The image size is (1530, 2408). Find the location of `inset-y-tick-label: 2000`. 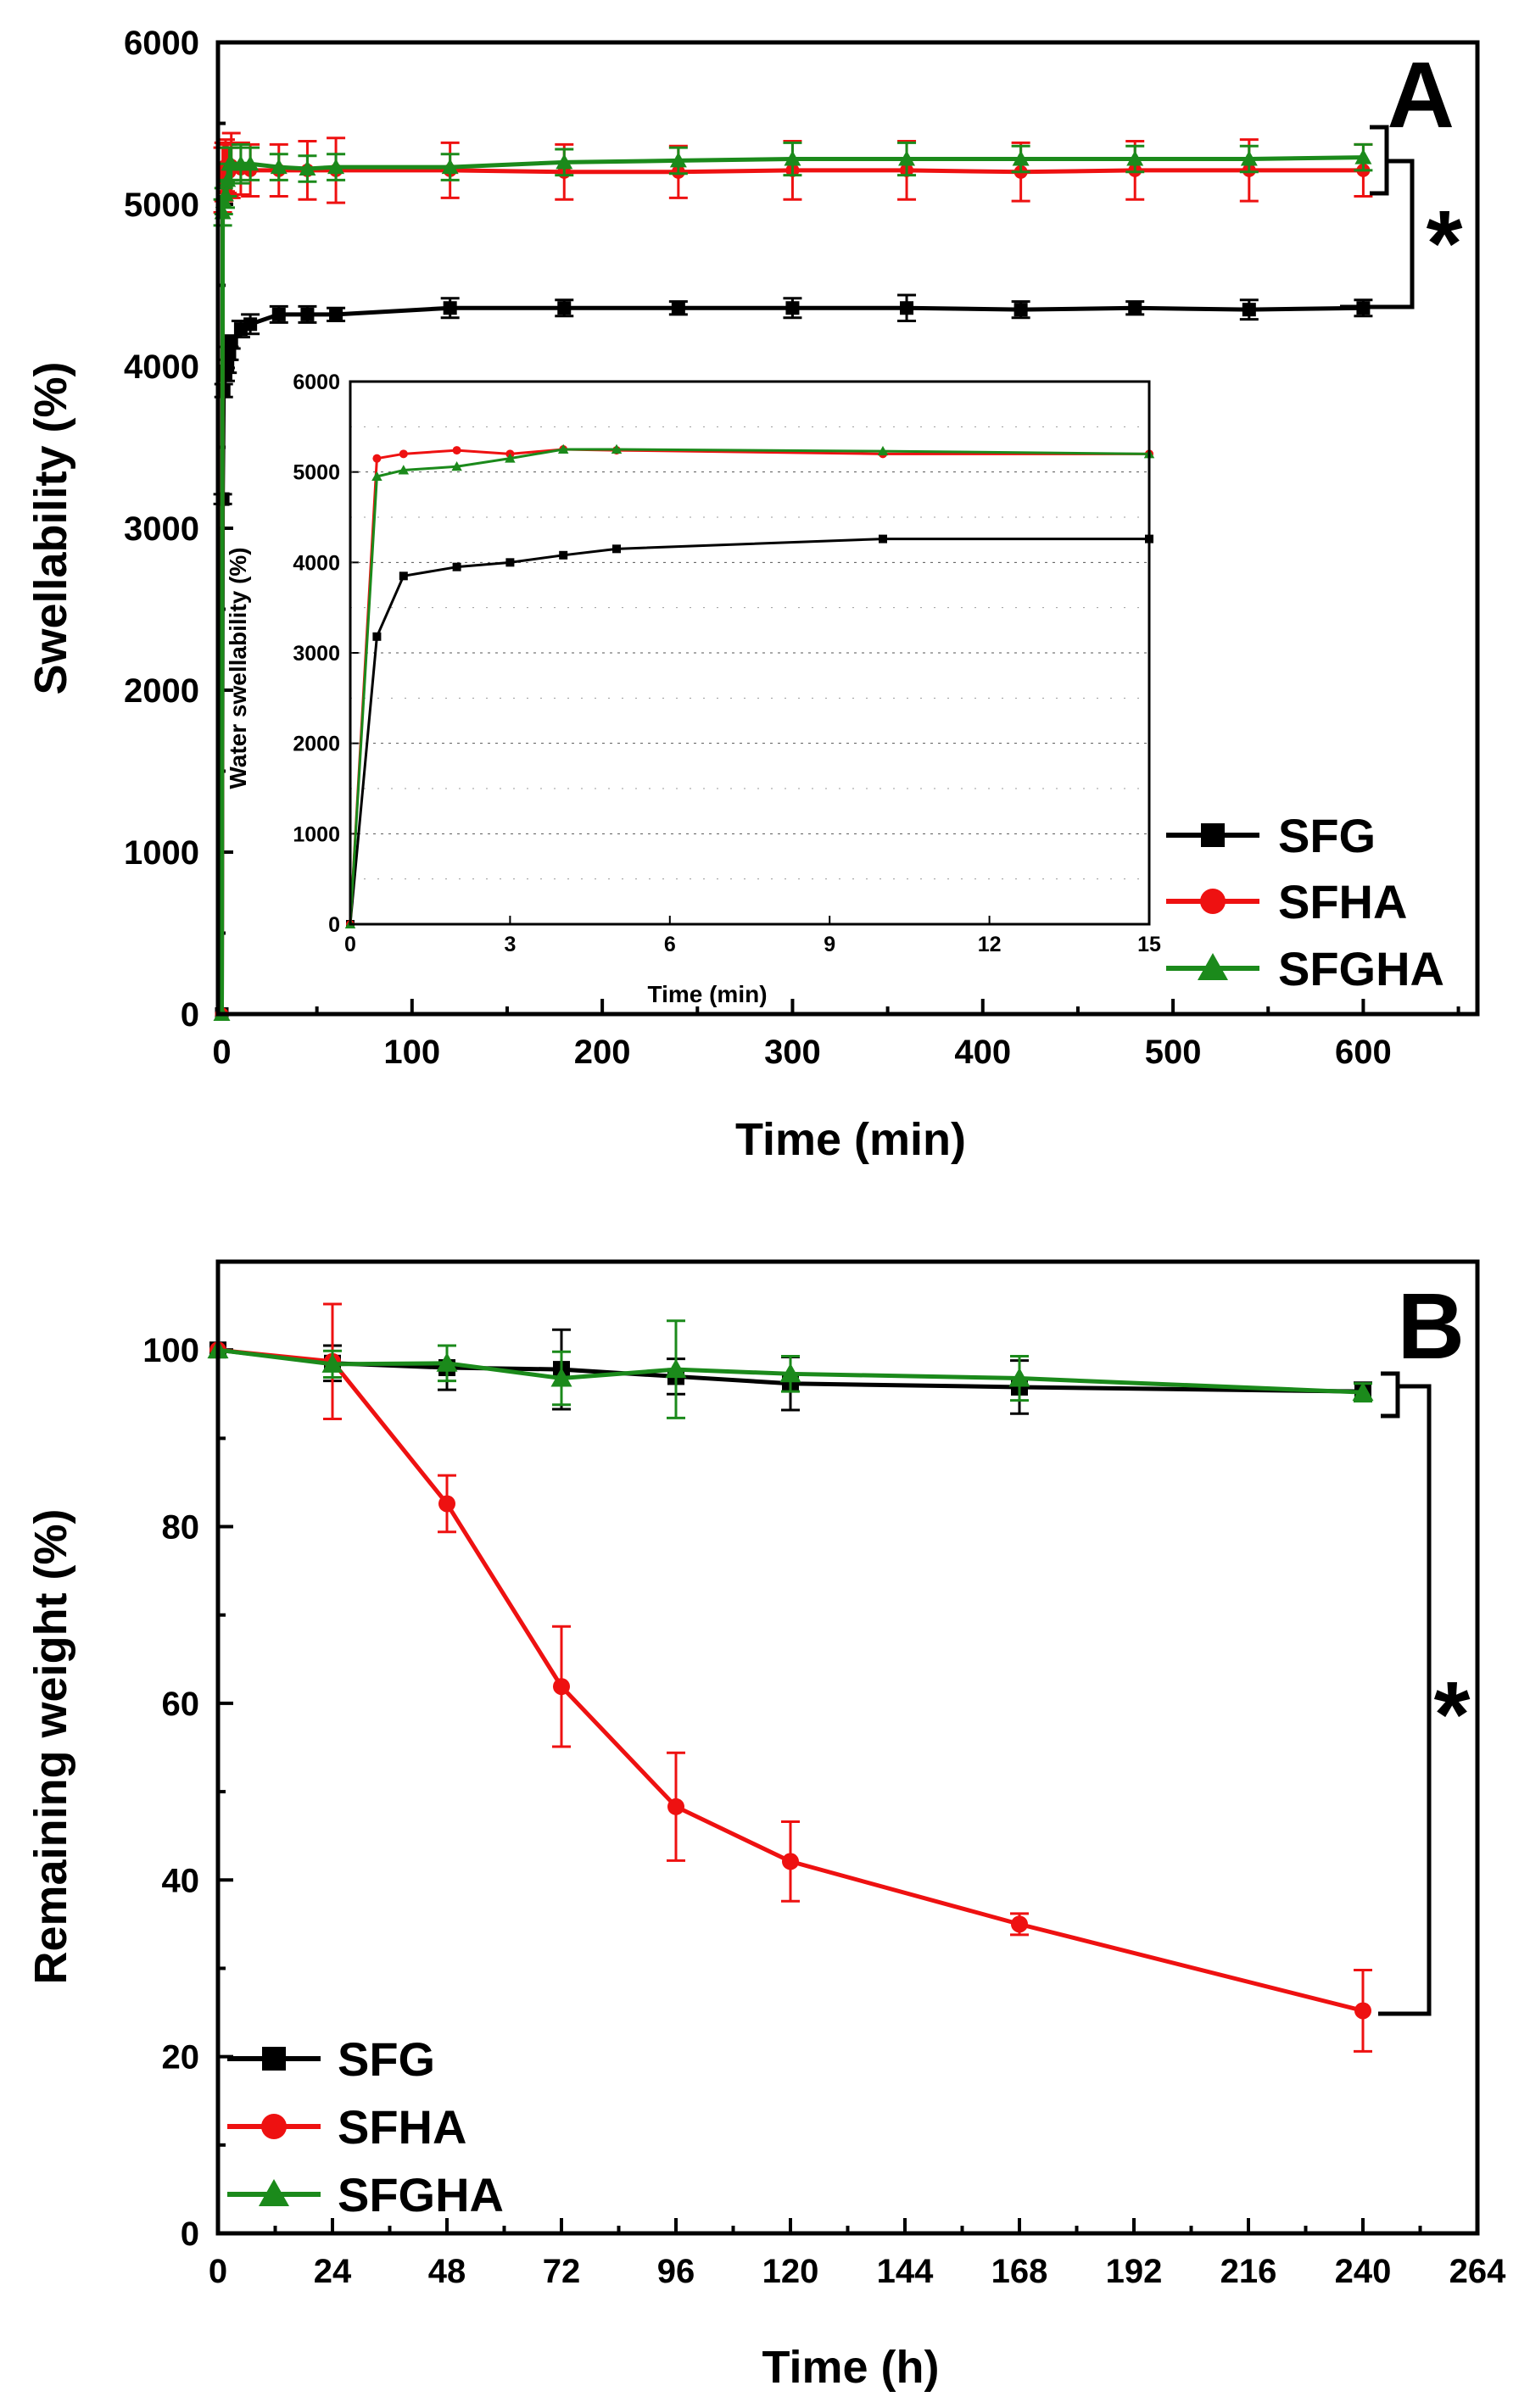

inset-y-tick-label: 2000 is located at coordinates (316, 745).